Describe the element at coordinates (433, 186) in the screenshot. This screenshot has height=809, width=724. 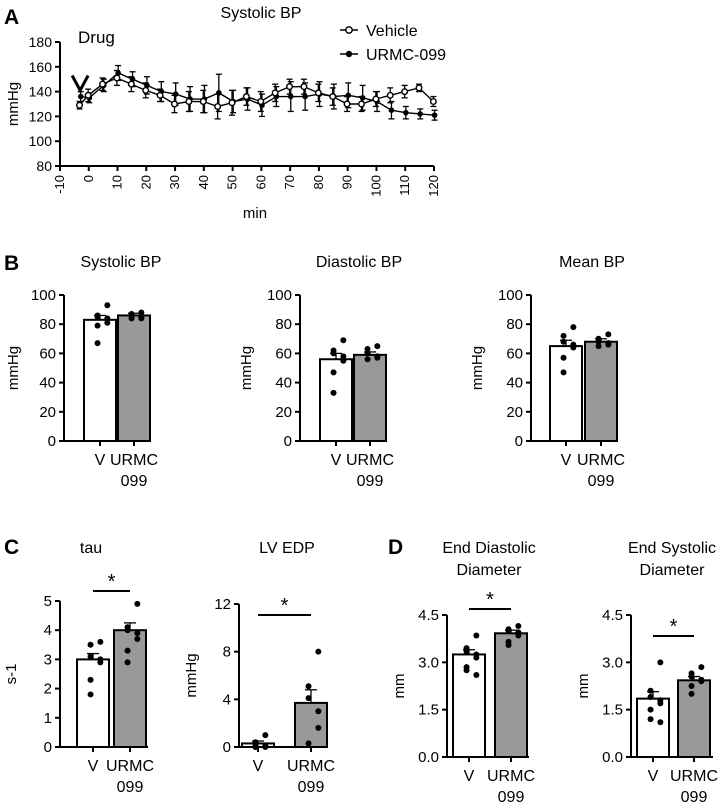
I see `x-tick-label: 120` at that location.